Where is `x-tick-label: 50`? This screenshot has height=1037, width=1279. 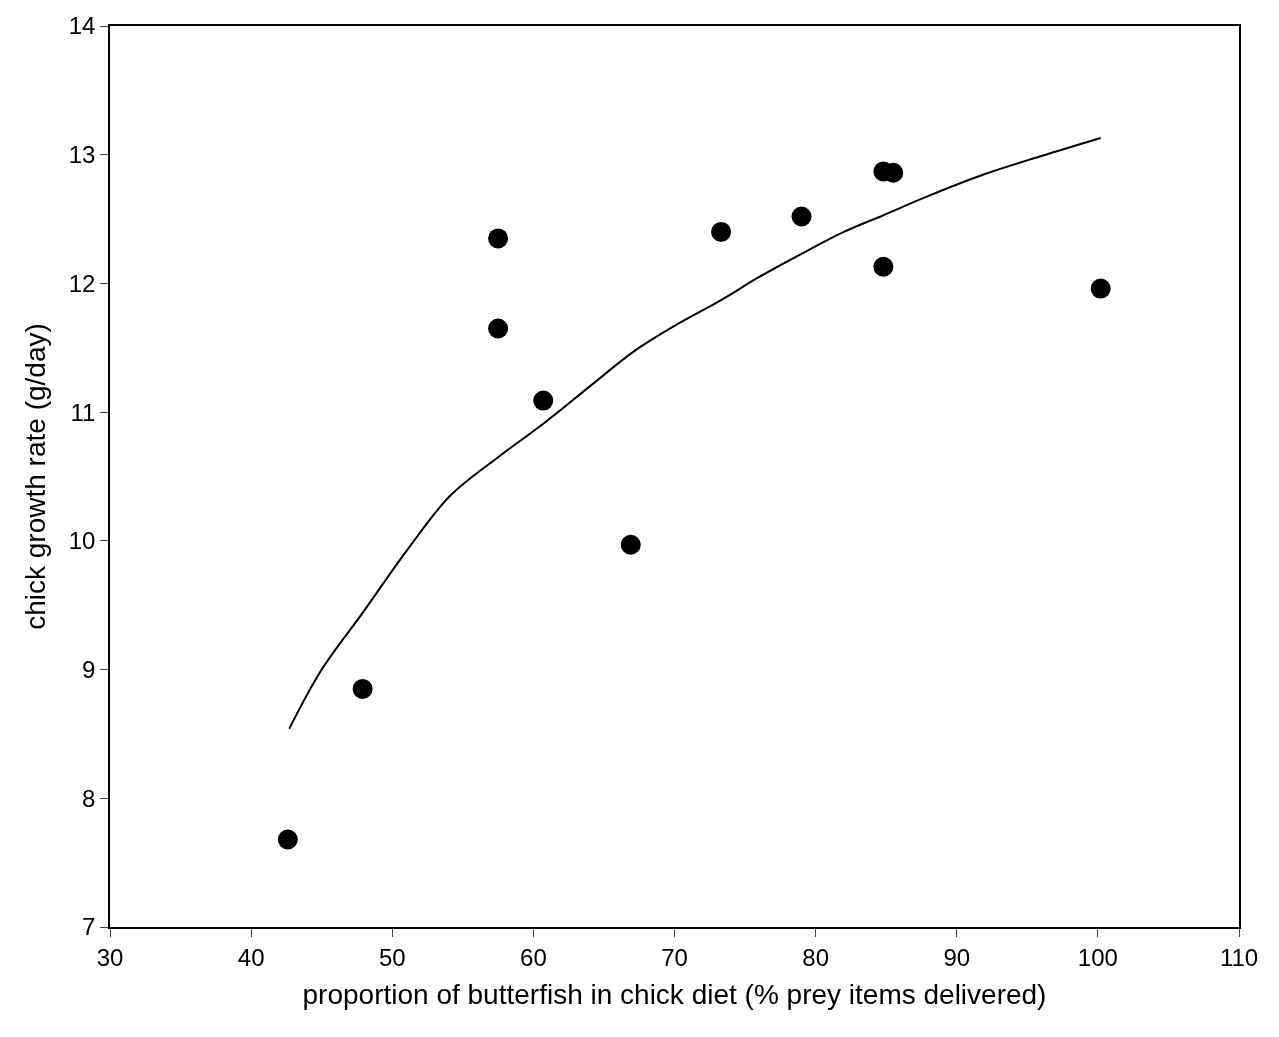
x-tick-label: 50 is located at coordinates (392, 957).